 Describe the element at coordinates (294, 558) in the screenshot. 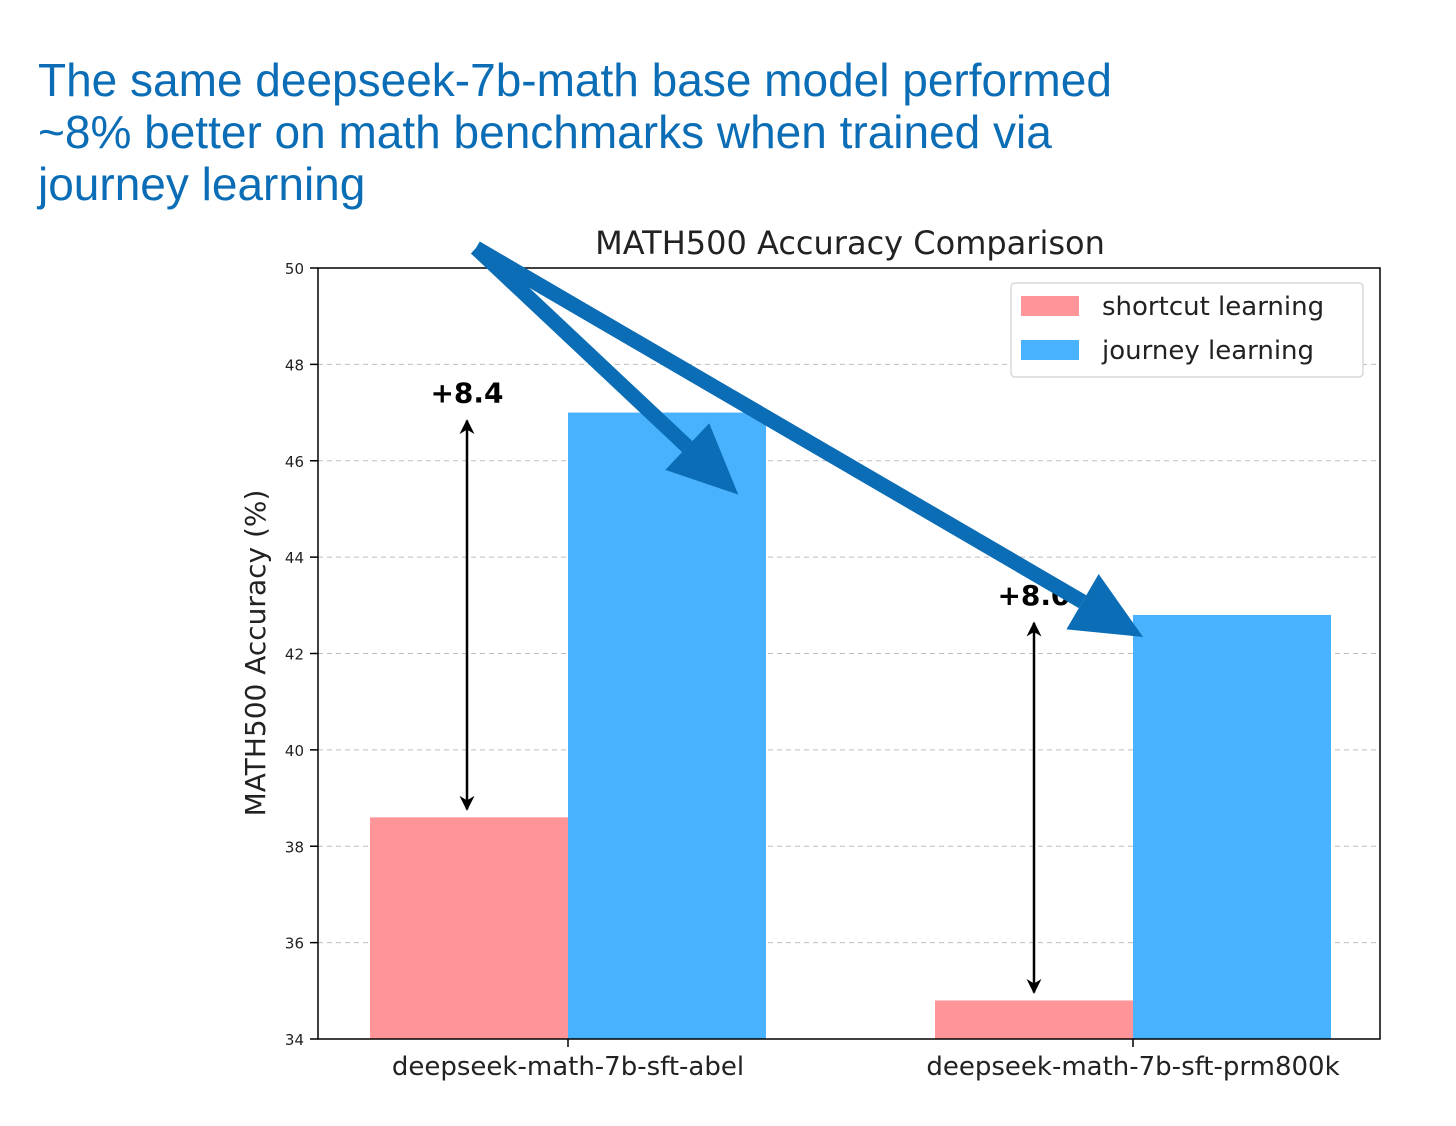

I see `y-tick-label: 44` at that location.